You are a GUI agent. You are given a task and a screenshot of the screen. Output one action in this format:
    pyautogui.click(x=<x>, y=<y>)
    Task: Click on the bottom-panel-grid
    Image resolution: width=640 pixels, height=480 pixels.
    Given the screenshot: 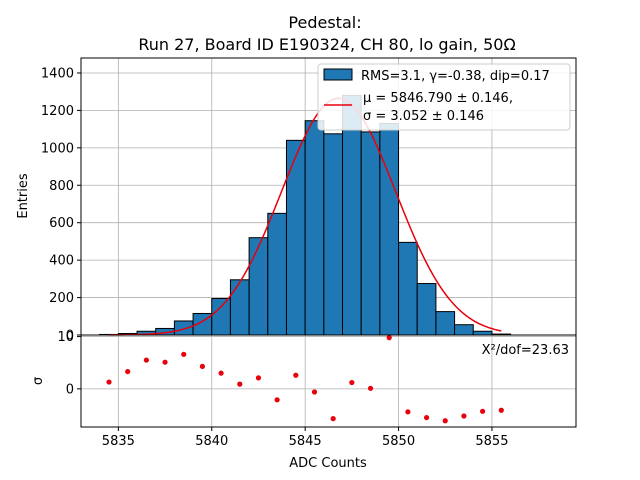 What is the action you would take?
    pyautogui.click(x=328, y=381)
    